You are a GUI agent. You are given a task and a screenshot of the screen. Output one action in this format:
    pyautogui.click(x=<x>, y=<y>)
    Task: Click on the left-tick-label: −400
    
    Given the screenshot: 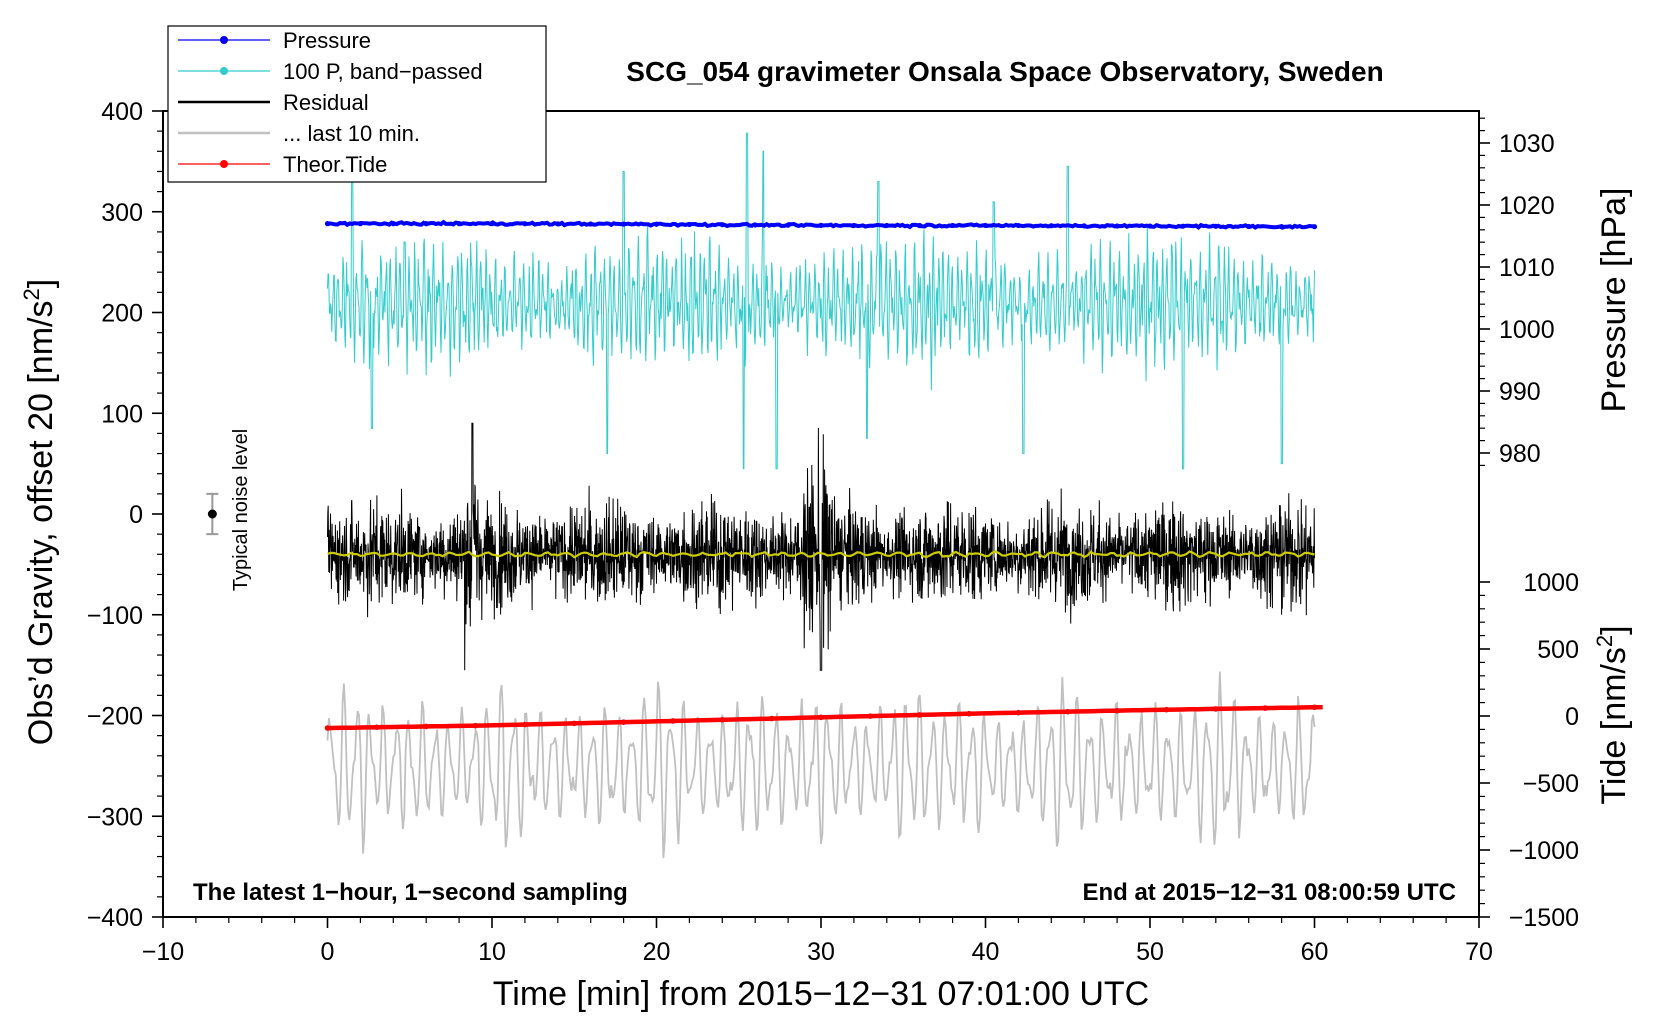 What is the action you would take?
    pyautogui.click(x=115, y=918)
    